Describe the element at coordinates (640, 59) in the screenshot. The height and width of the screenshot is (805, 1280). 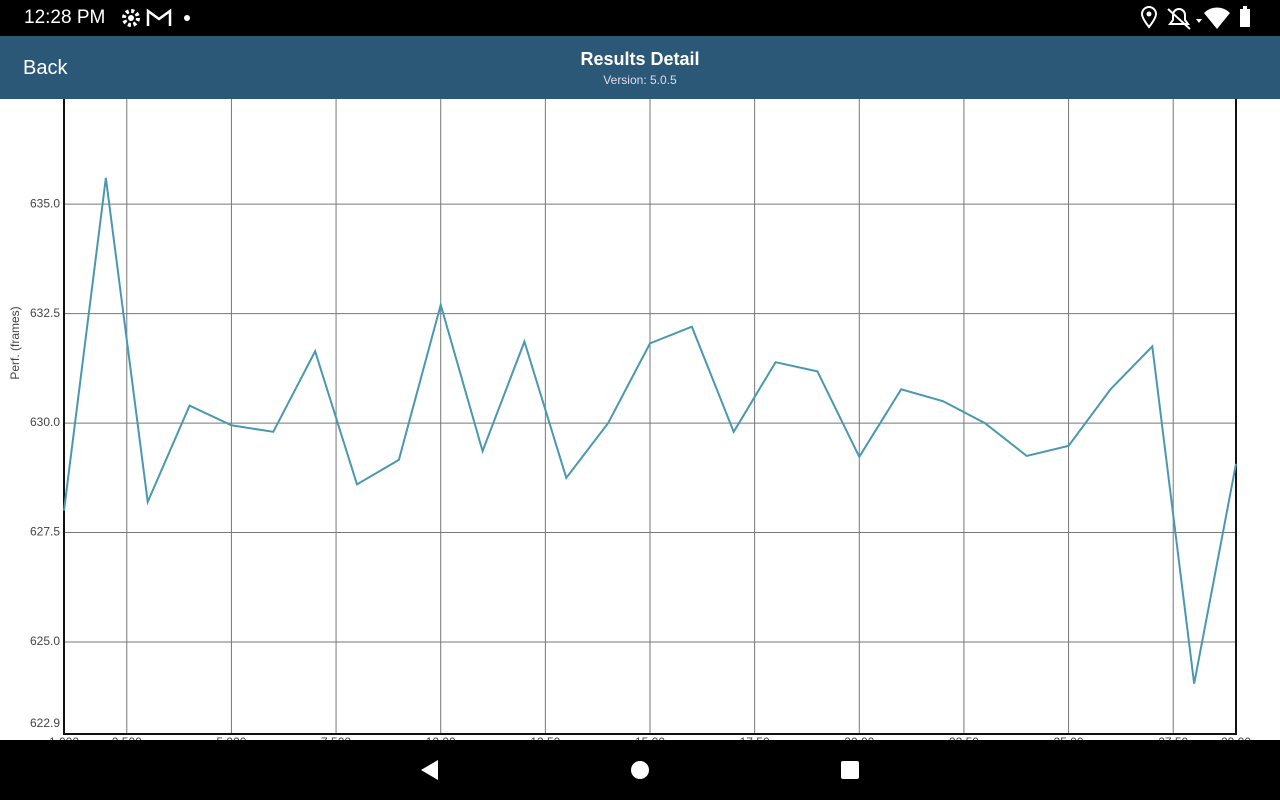
I see `page-title: Results Detail` at that location.